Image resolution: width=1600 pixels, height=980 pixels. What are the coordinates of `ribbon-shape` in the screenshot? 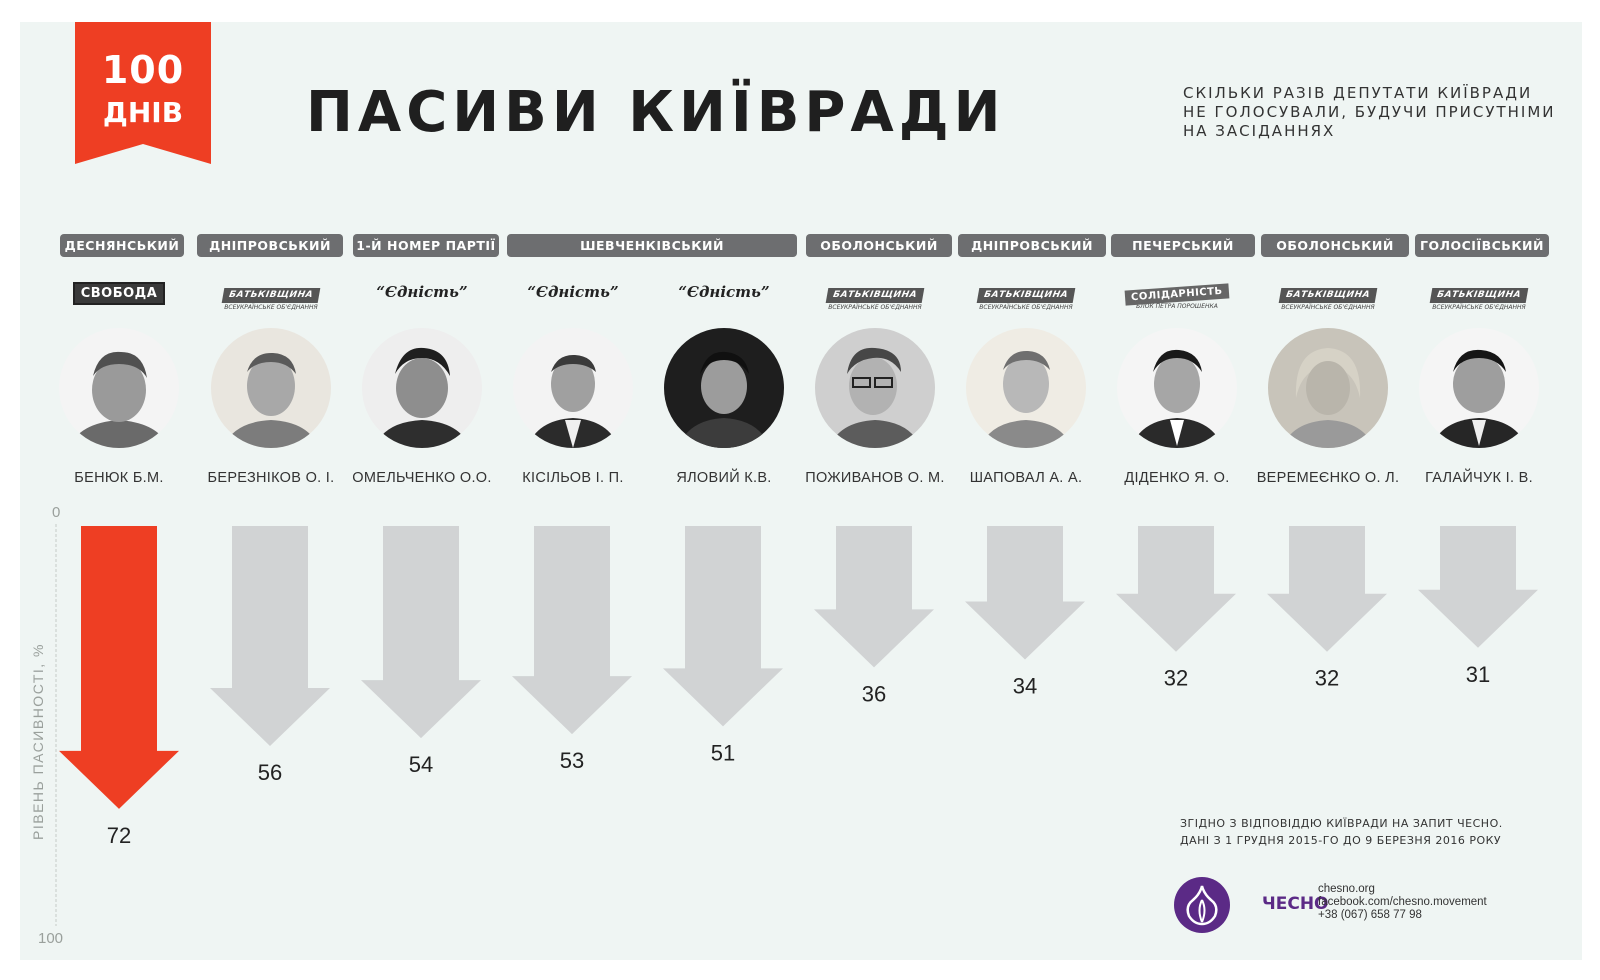 It's located at (143, 93).